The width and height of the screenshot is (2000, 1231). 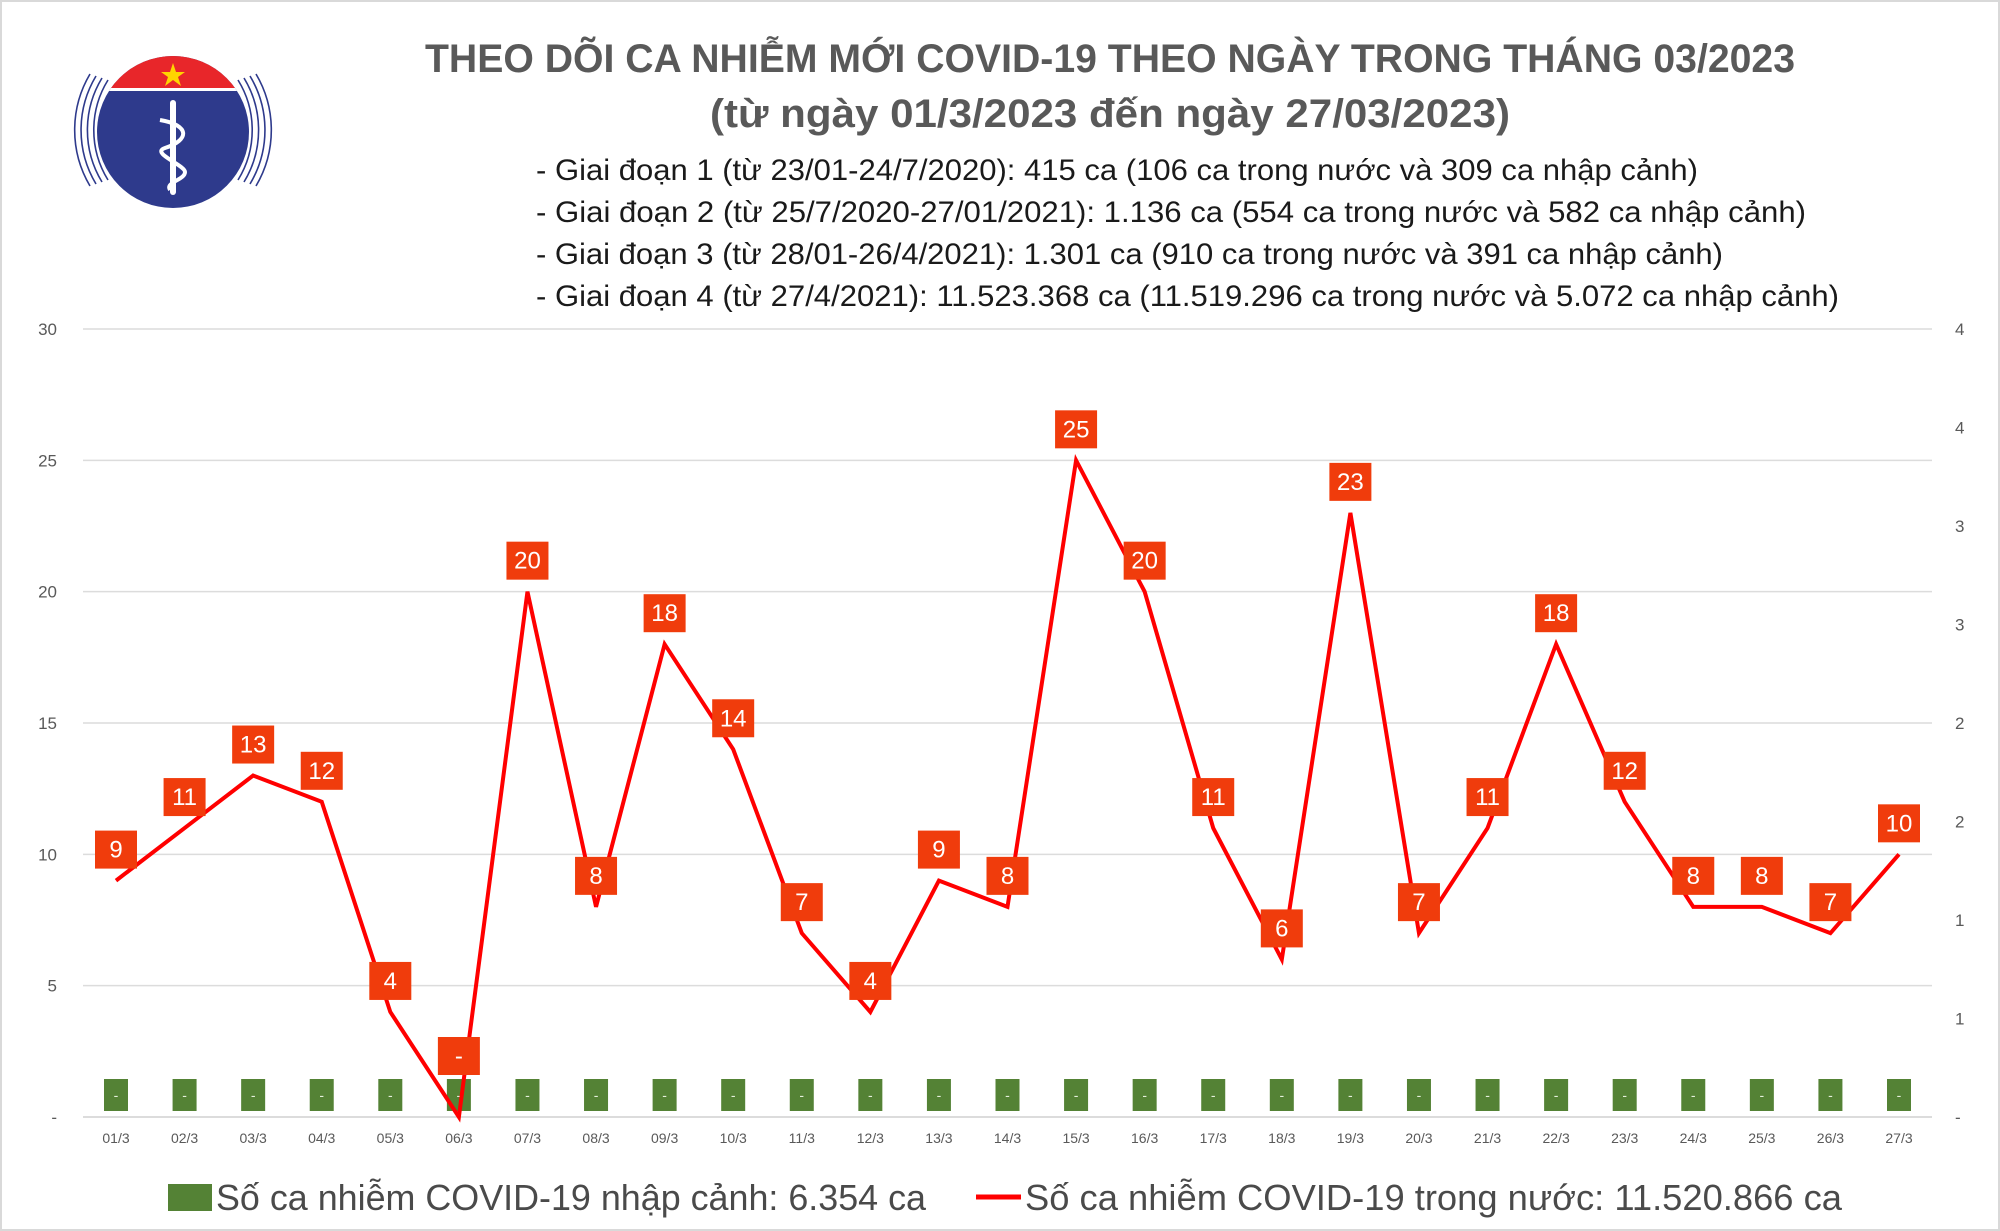 What do you see at coordinates (1959, 1019) in the screenshot?
I see `right-tick-label: 1` at bounding box center [1959, 1019].